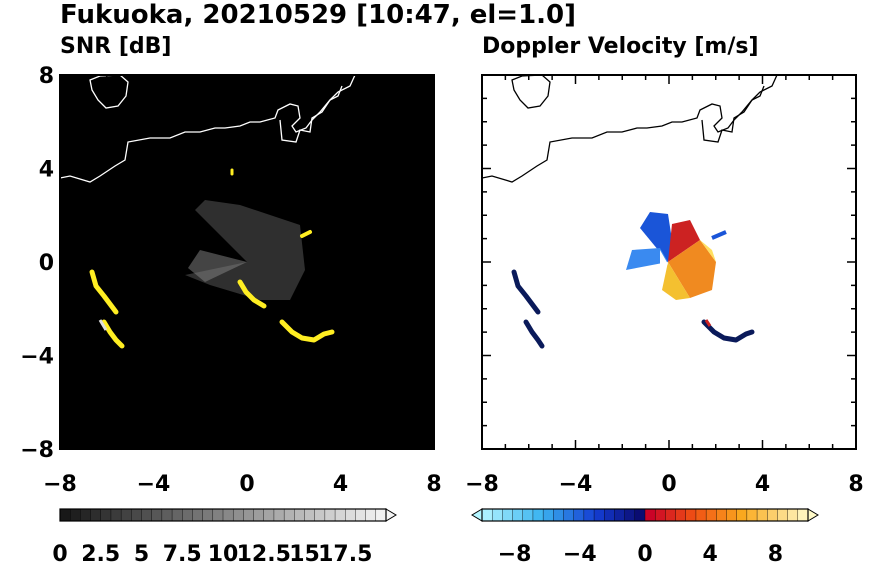 This screenshot has width=870, height=570. What do you see at coordinates (534, 334) in the screenshot?
I see `doppler-echo-west-lower` at bounding box center [534, 334].